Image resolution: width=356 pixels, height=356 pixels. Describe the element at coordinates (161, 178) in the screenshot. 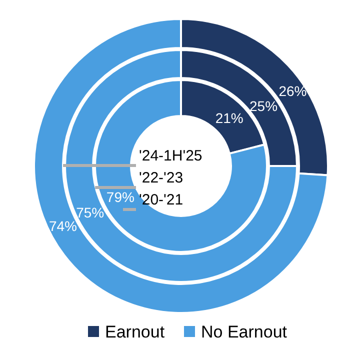

I see `text: '22-'23` at that location.